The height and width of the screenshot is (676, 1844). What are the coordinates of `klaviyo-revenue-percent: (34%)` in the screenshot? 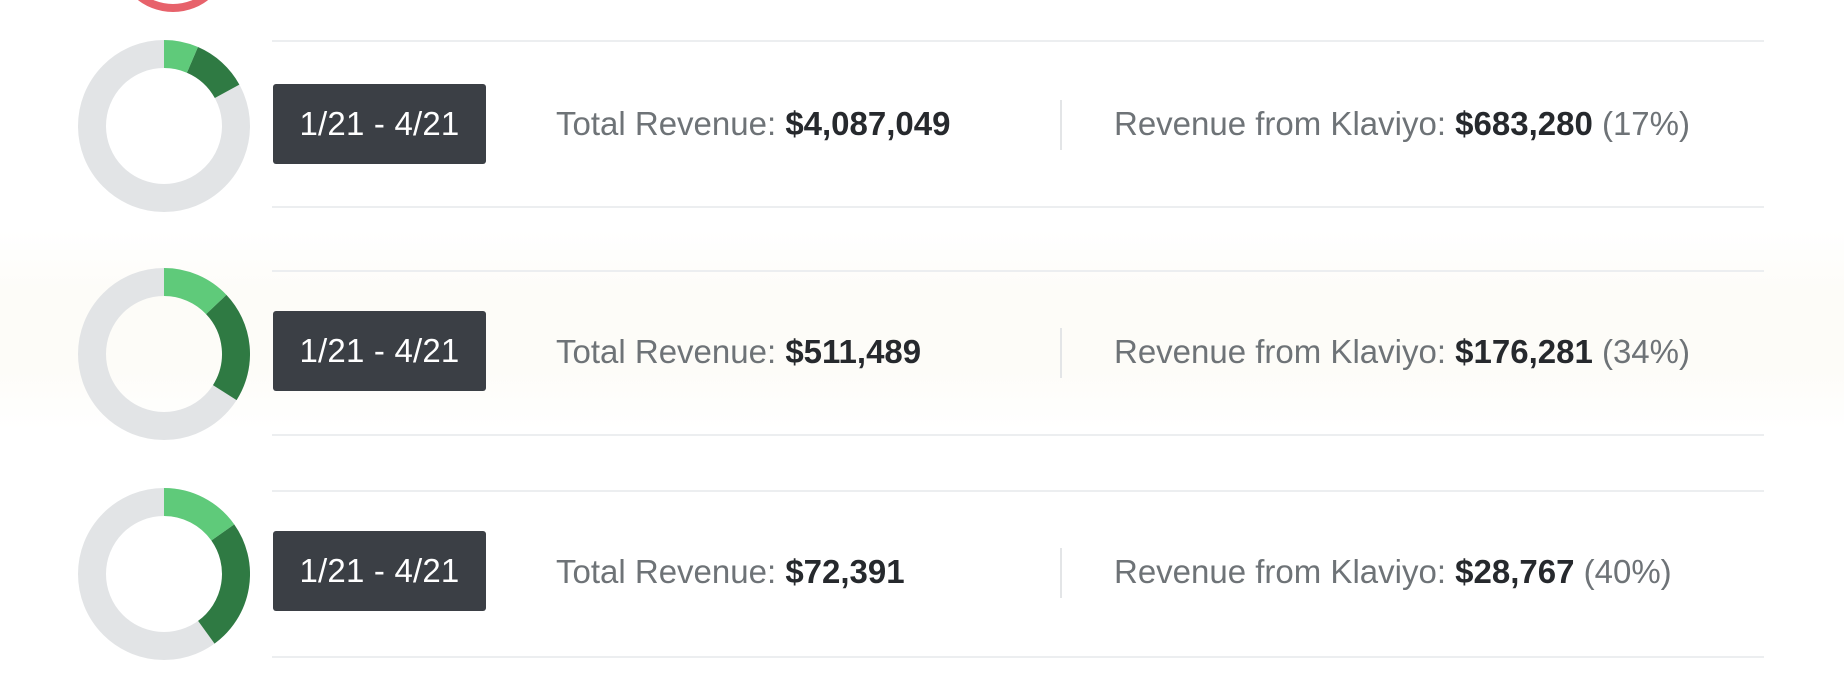 It's located at (1645, 351).